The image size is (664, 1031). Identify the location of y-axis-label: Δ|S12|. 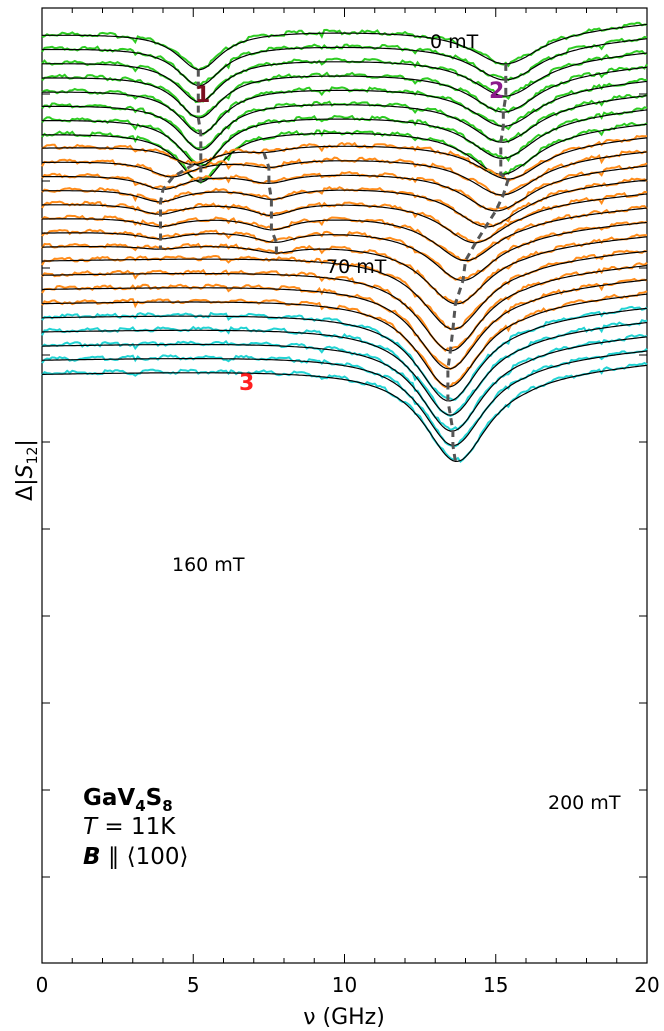
(27, 470).